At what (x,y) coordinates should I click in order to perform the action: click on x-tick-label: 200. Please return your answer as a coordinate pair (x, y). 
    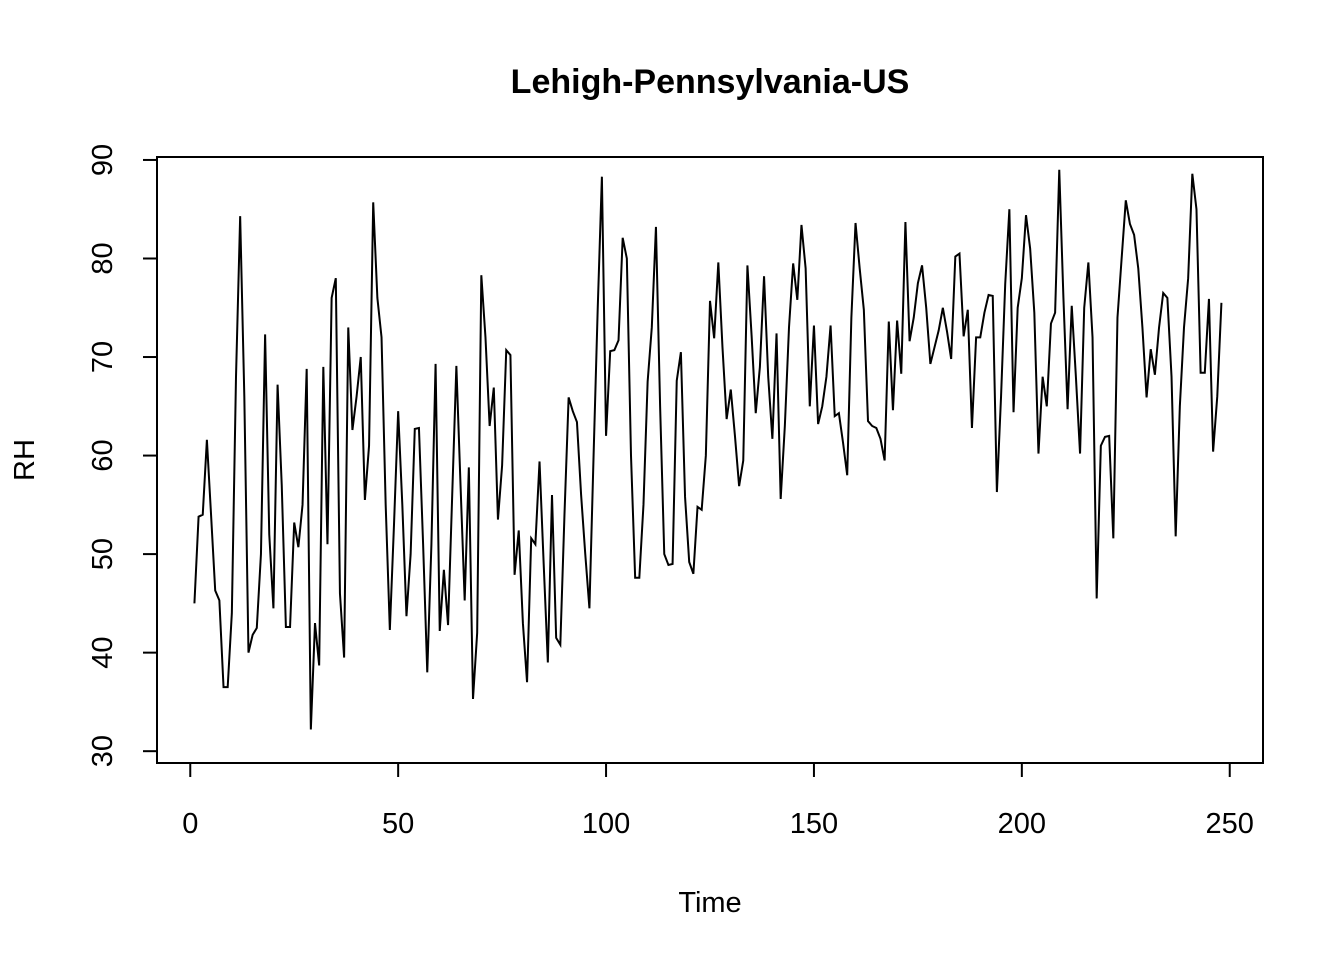
    Looking at the image, I should click on (1022, 824).